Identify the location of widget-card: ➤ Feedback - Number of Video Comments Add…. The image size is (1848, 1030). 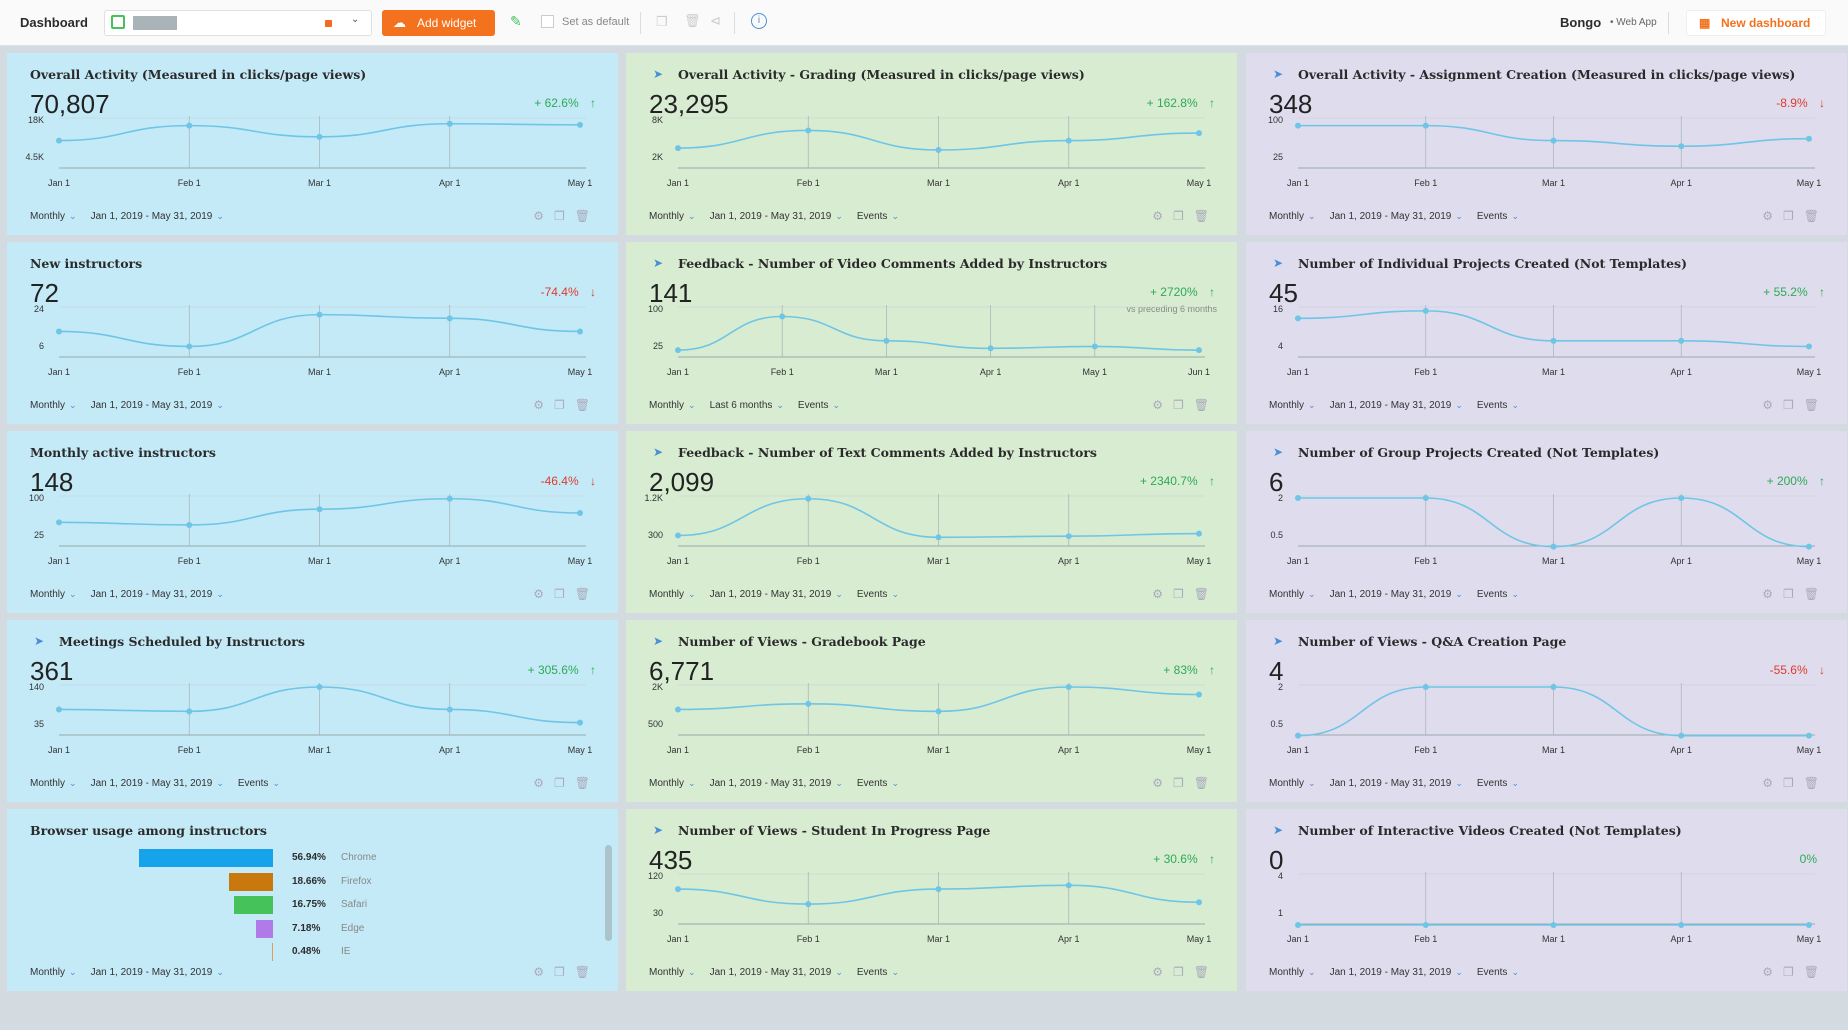
(931, 333).